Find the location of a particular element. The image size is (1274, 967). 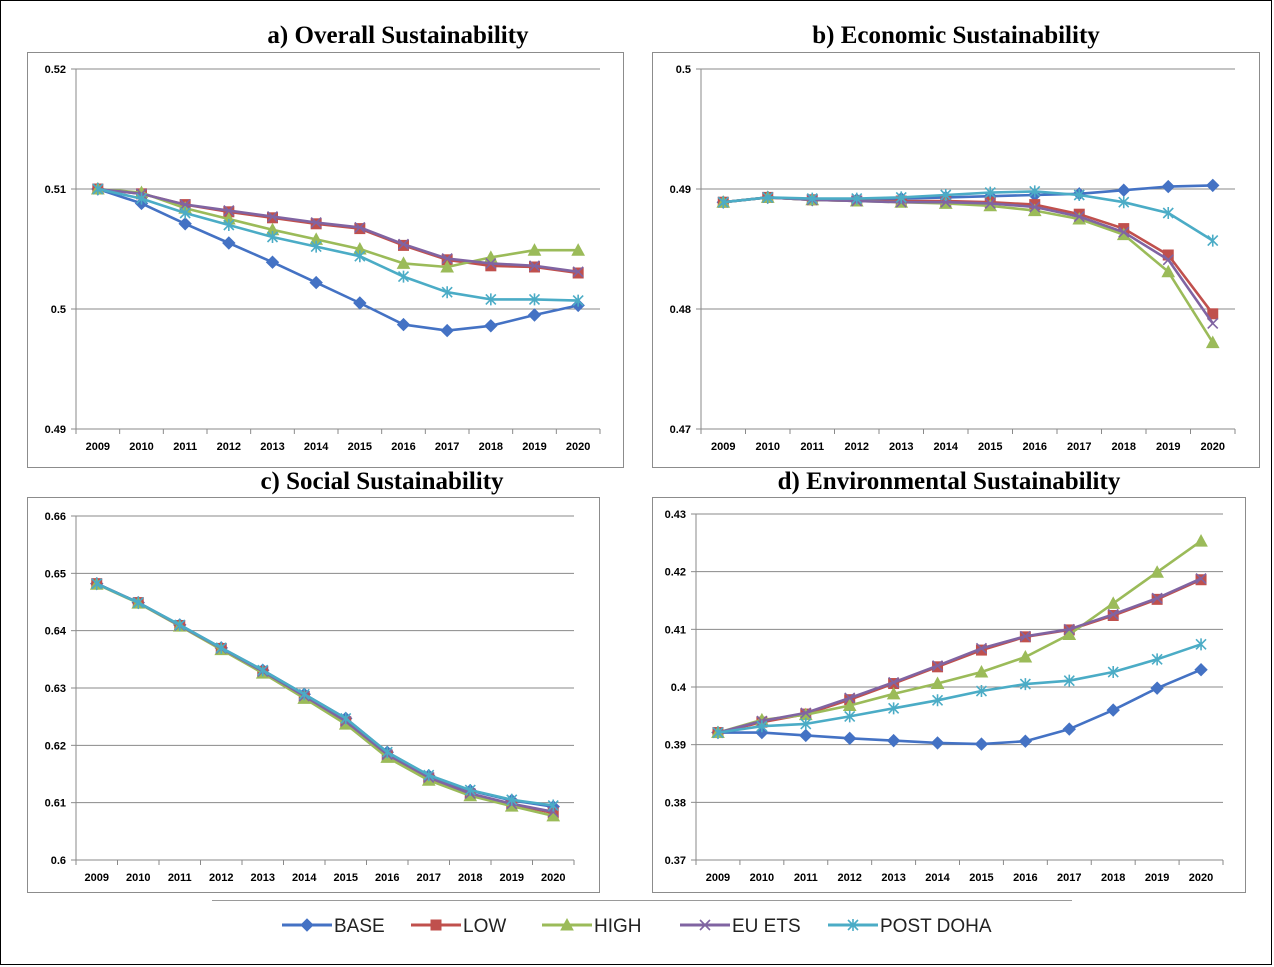

series-low is located at coordinates (968, 255).